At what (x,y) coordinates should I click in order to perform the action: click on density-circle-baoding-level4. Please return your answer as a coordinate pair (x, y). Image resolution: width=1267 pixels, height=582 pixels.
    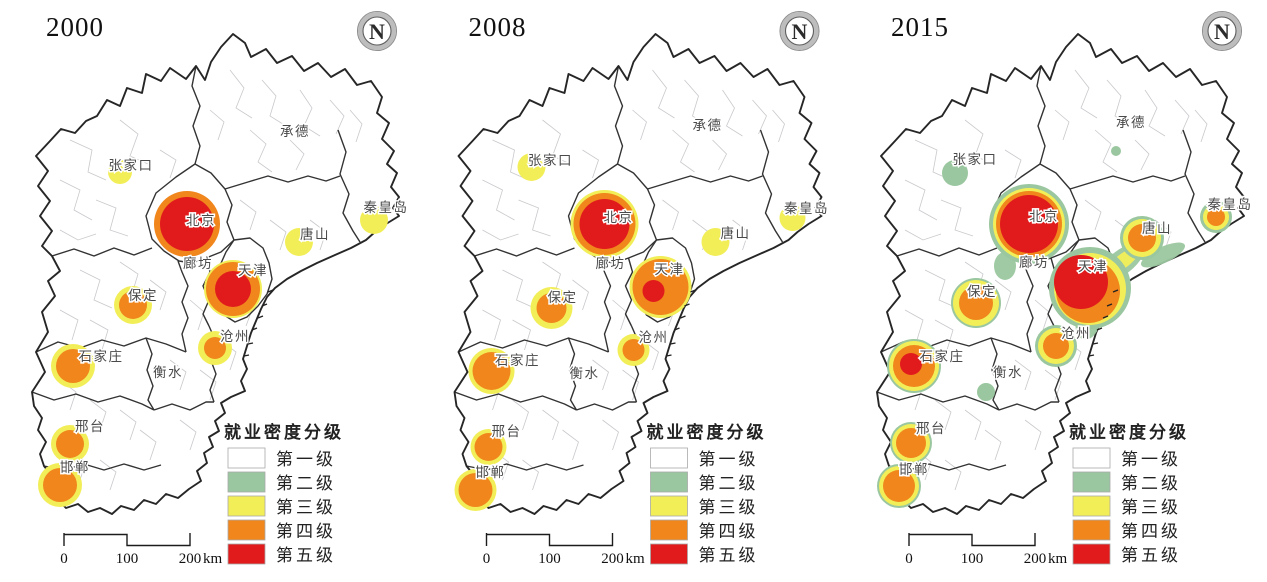
    Looking at the image, I should click on (976, 303).